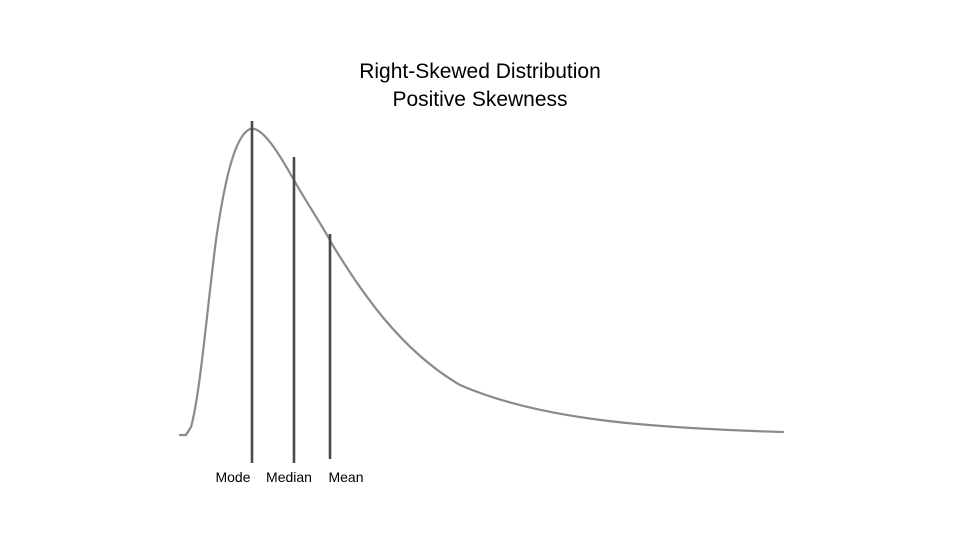 This screenshot has width=960, height=540. I want to click on mode-label: Mode, so click(232, 477).